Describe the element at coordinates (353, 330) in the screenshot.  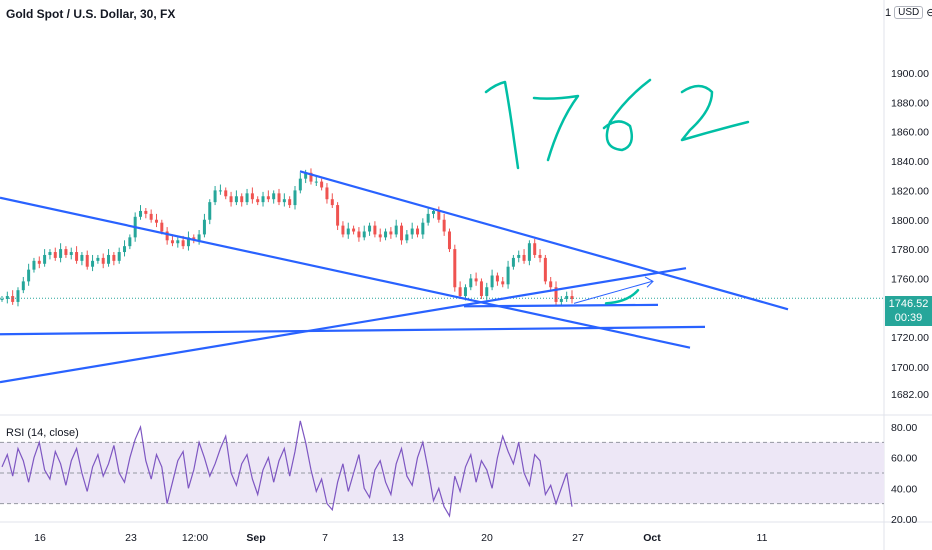
I see `trendline-horizontal-support` at that location.